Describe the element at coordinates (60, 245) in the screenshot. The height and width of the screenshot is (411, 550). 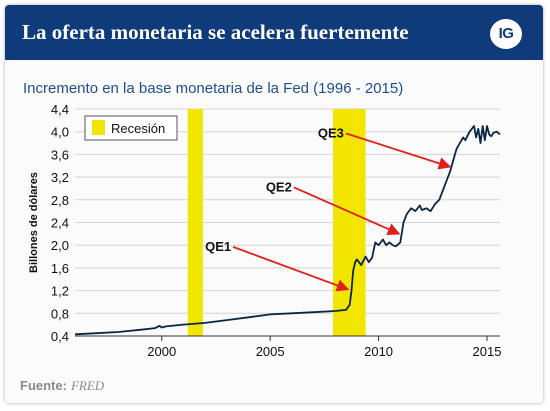
I see `y-tick-label: 2,0` at that location.